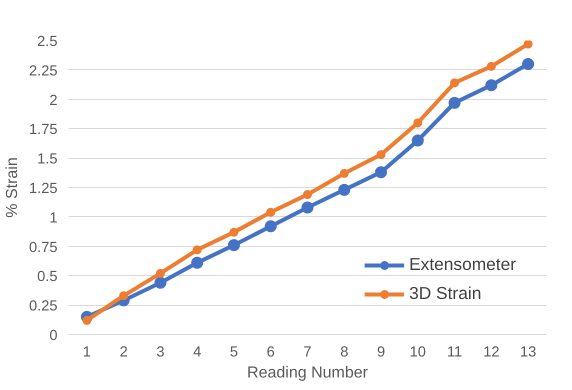 This screenshot has width=572, height=390. What do you see at coordinates (43, 189) in the screenshot?
I see `y-tick-label: 1.25` at bounding box center [43, 189].